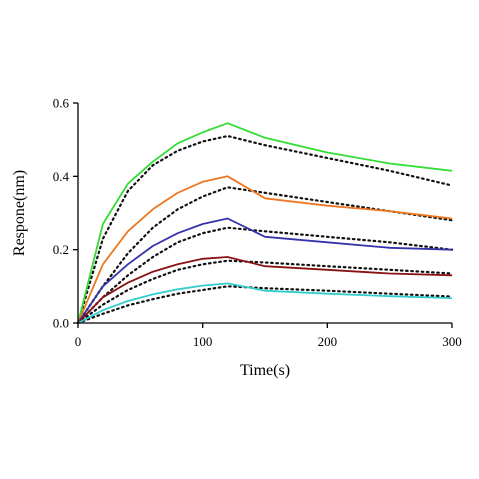 The width and height of the screenshot is (479, 479). Describe the element at coordinates (61, 249) in the screenshot. I see `y-tick-label: 0.2` at that location.